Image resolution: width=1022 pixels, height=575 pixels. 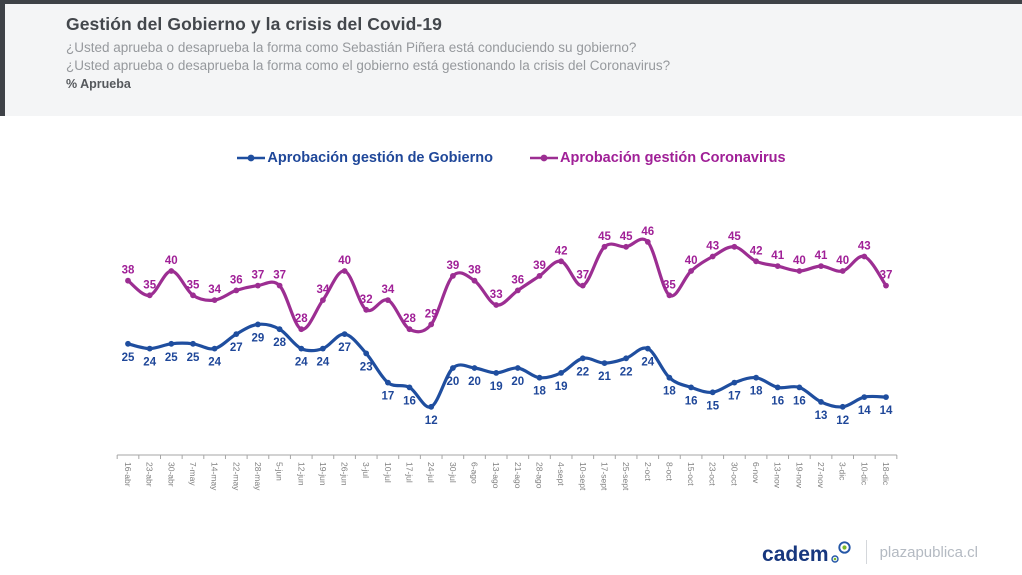 What do you see at coordinates (734, 397) in the screenshot?
I see `gobierno-data-label: 17` at bounding box center [734, 397].